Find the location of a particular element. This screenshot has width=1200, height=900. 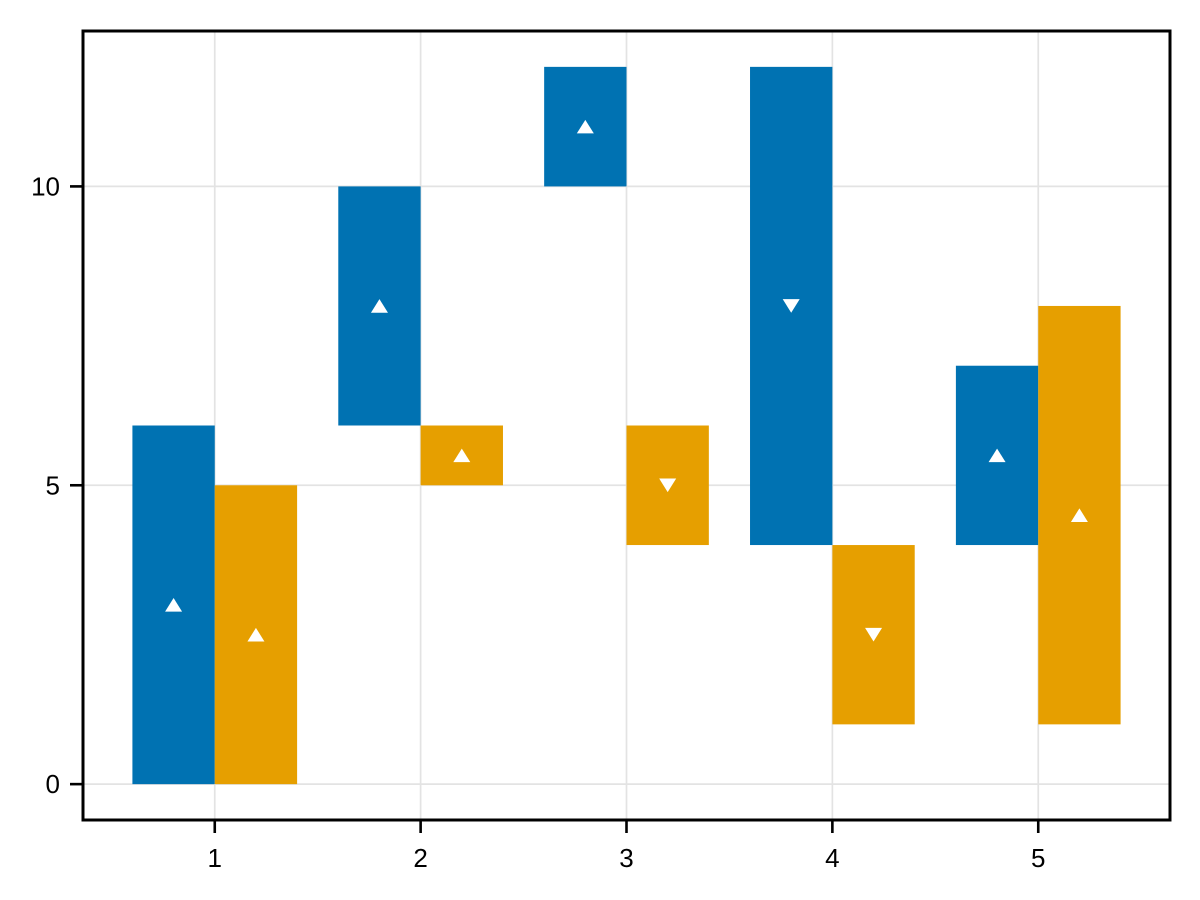

x-tick-label: 3 is located at coordinates (626, 858).